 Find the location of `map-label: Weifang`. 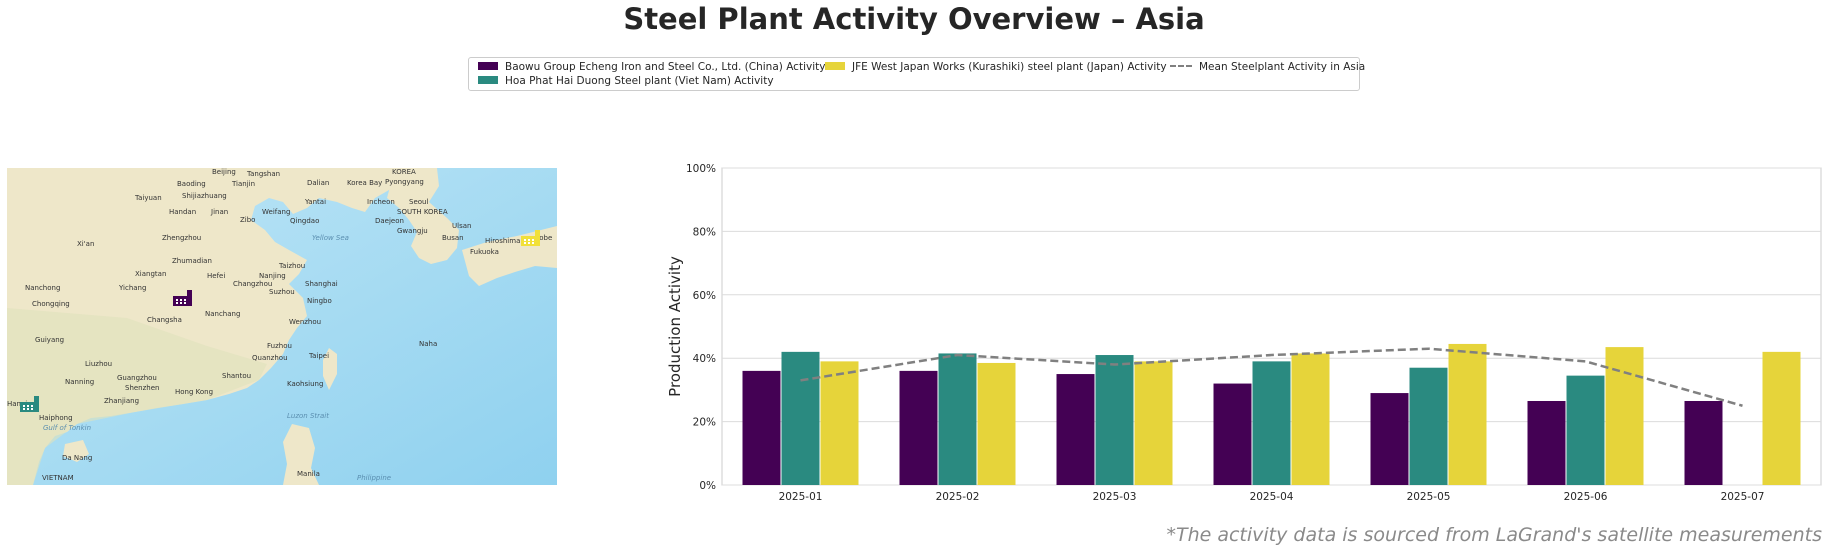

map-label: Weifang is located at coordinates (276, 212).